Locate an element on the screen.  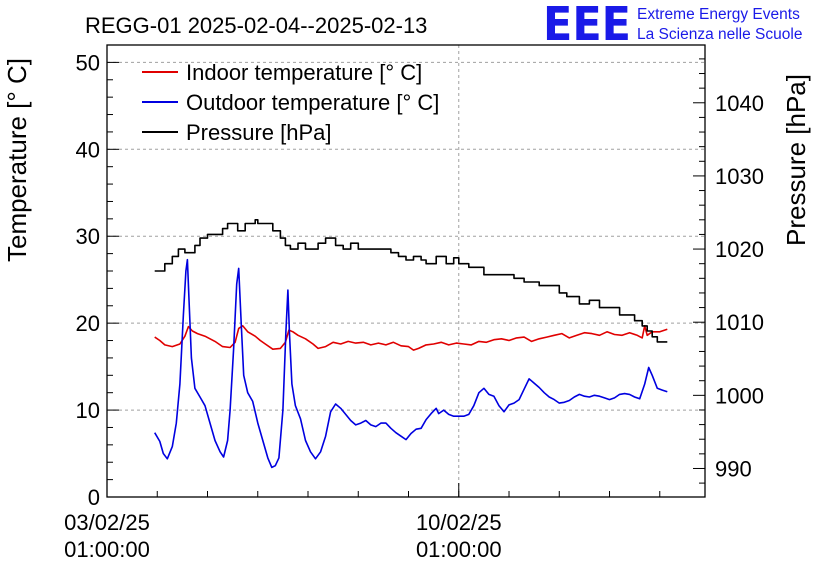
legend-label-pressure: Pressure [hPa] is located at coordinates (259, 132).